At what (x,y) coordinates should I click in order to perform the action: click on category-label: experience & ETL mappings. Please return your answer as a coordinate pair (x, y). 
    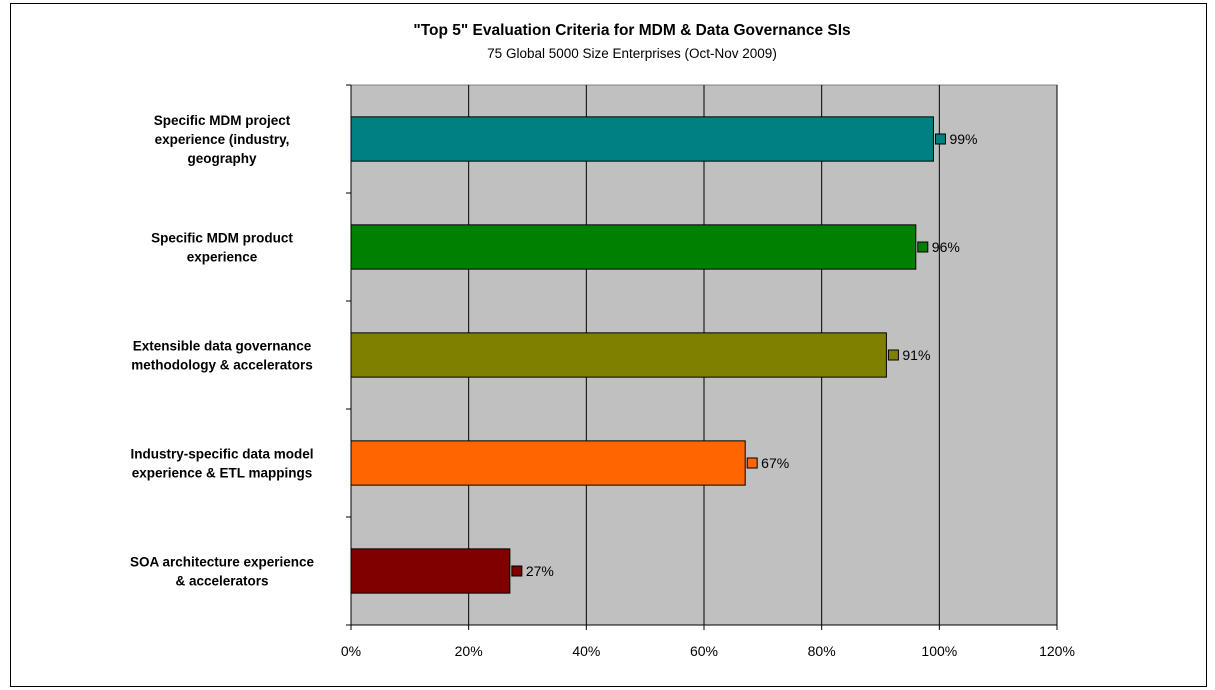
    Looking at the image, I should click on (222, 473).